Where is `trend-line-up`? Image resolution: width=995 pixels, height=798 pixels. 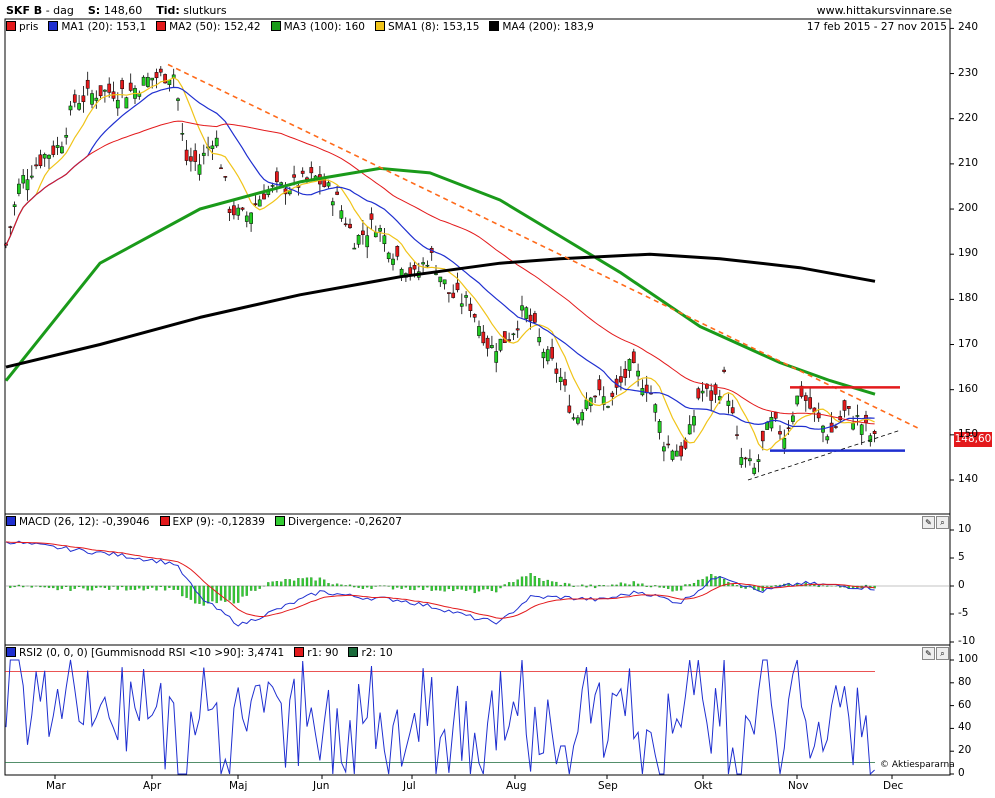
trend-line-up is located at coordinates (824, 455).